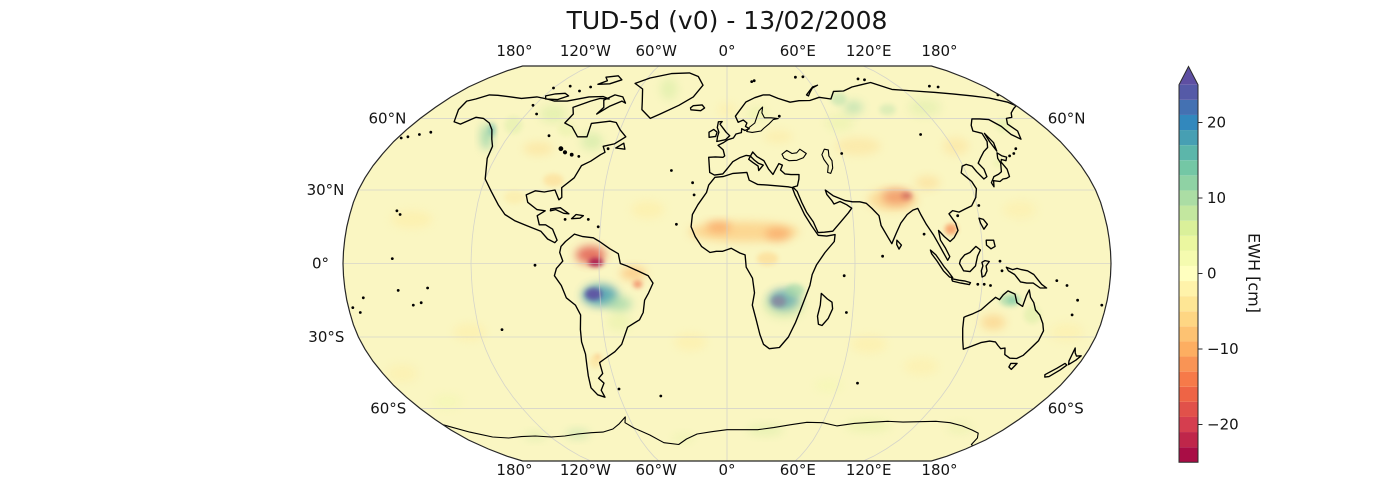 The width and height of the screenshot is (1400, 500). What do you see at coordinates (869, 51) in the screenshot?
I see `lon-label-top: 120°E` at bounding box center [869, 51].